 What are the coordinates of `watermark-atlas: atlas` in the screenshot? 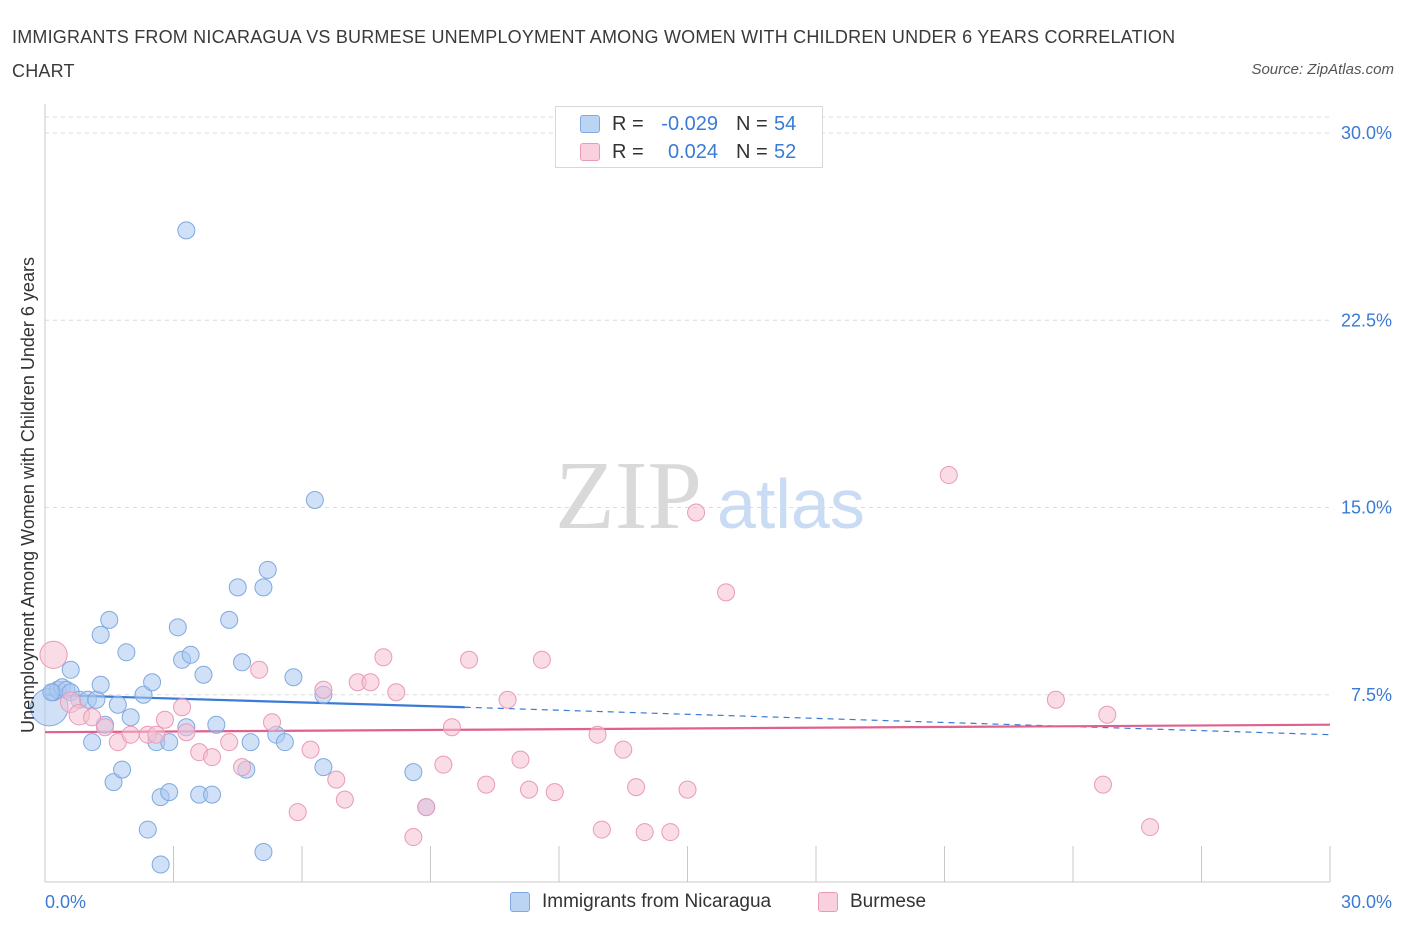 It's located at (791, 504).